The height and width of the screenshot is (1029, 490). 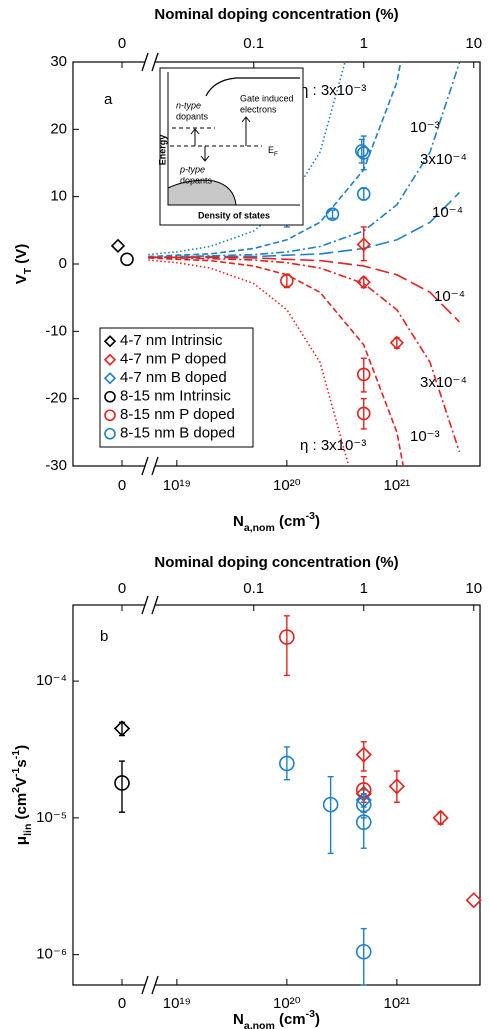 What do you see at coordinates (425, 127) in the screenshot?
I see `annotation: 10⁻³` at bounding box center [425, 127].